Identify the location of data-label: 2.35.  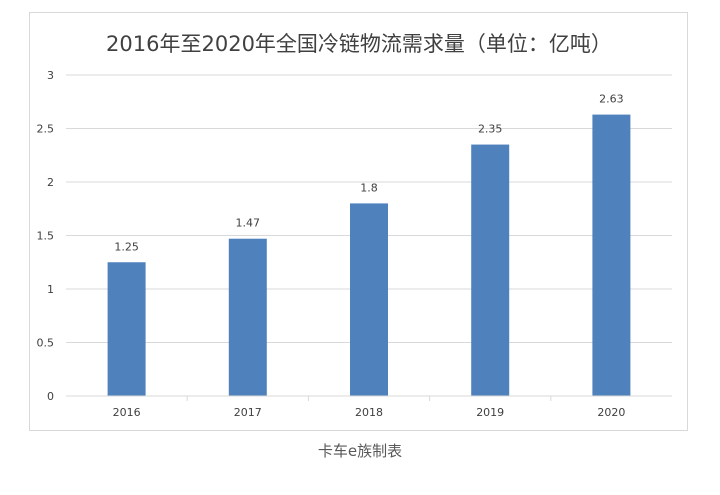
(490, 129).